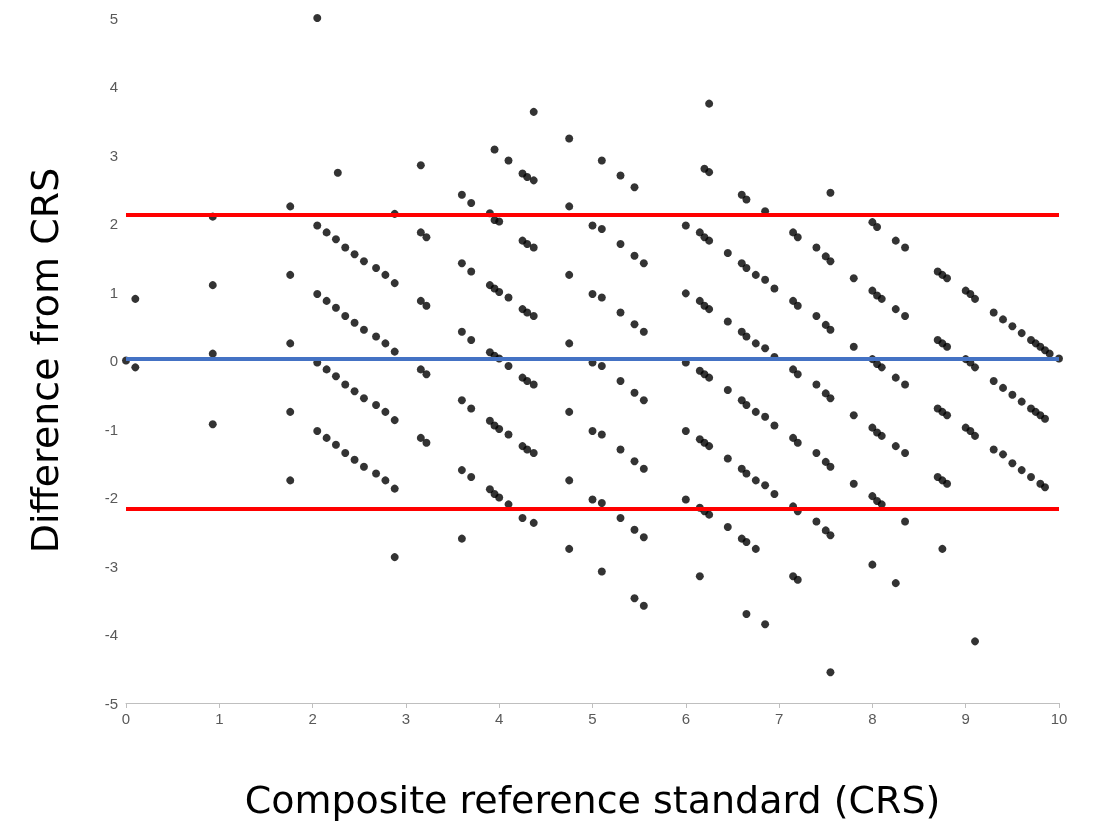 The image size is (1097, 839). I want to click on y-tick-label: 0, so click(113, 360).